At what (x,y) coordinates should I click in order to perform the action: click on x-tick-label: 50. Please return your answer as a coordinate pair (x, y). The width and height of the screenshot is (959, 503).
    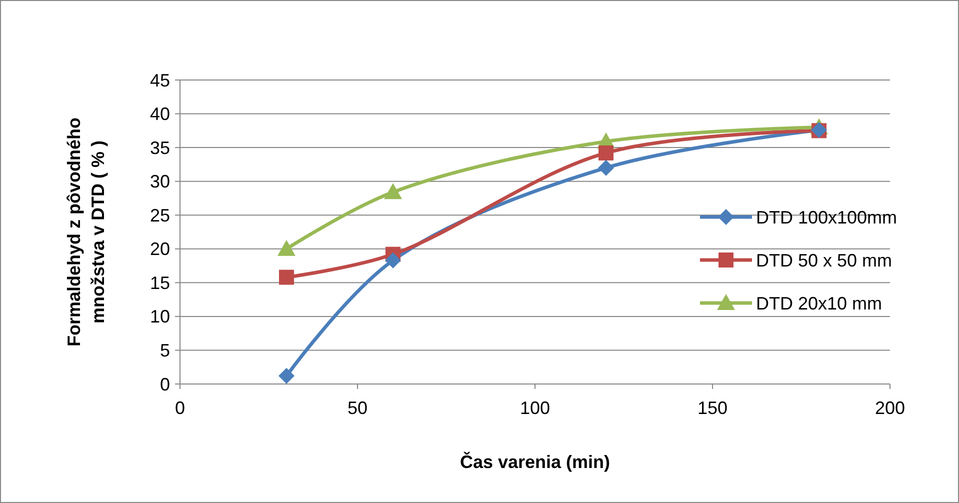
    Looking at the image, I should click on (357, 408).